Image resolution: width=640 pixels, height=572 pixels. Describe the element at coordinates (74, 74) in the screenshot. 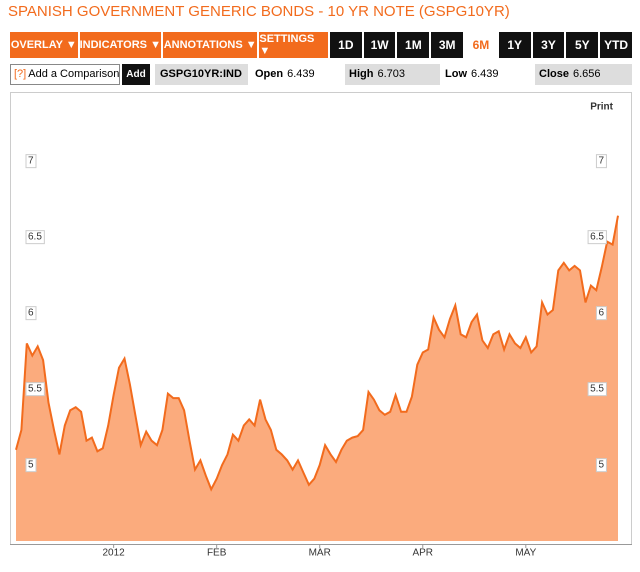

I see `placeholder: Add a Comparison` at that location.